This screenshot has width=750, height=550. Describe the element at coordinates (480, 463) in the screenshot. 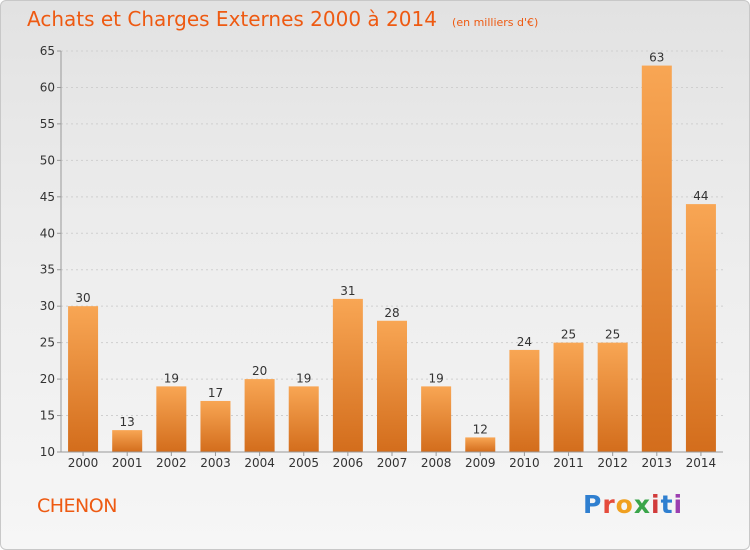

I see `x-tick-label: 2009` at that location.